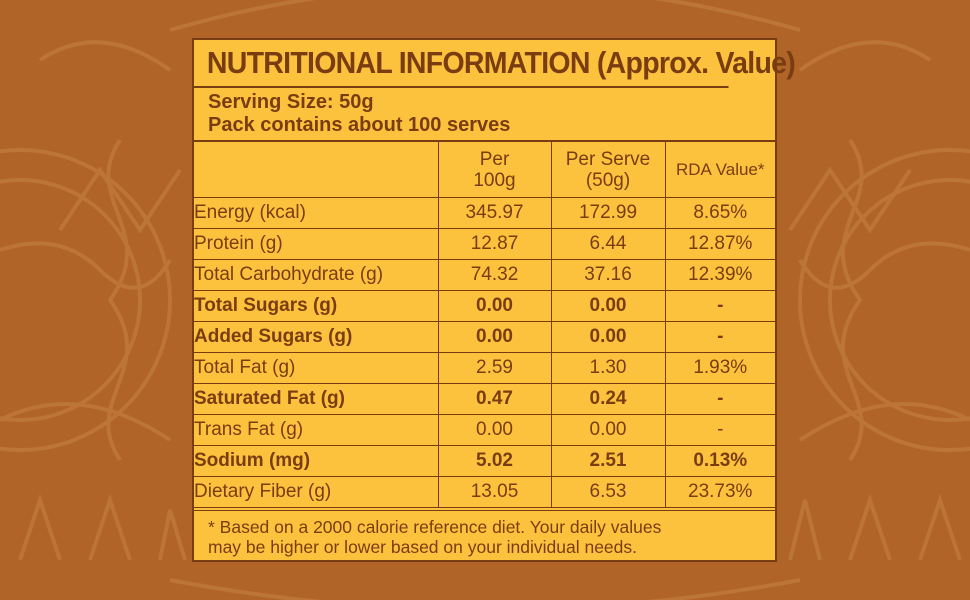 The width and height of the screenshot is (970, 600). I want to click on value-per-serve: 37.16, so click(608, 275).